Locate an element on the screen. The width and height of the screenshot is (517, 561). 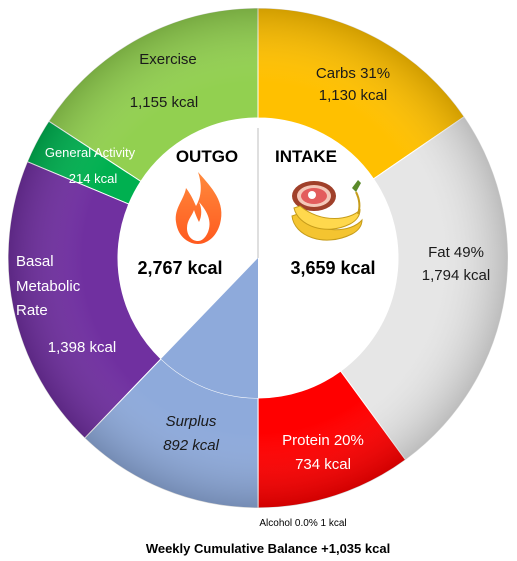
protein-value: 734 kcal is located at coordinates (323, 464).